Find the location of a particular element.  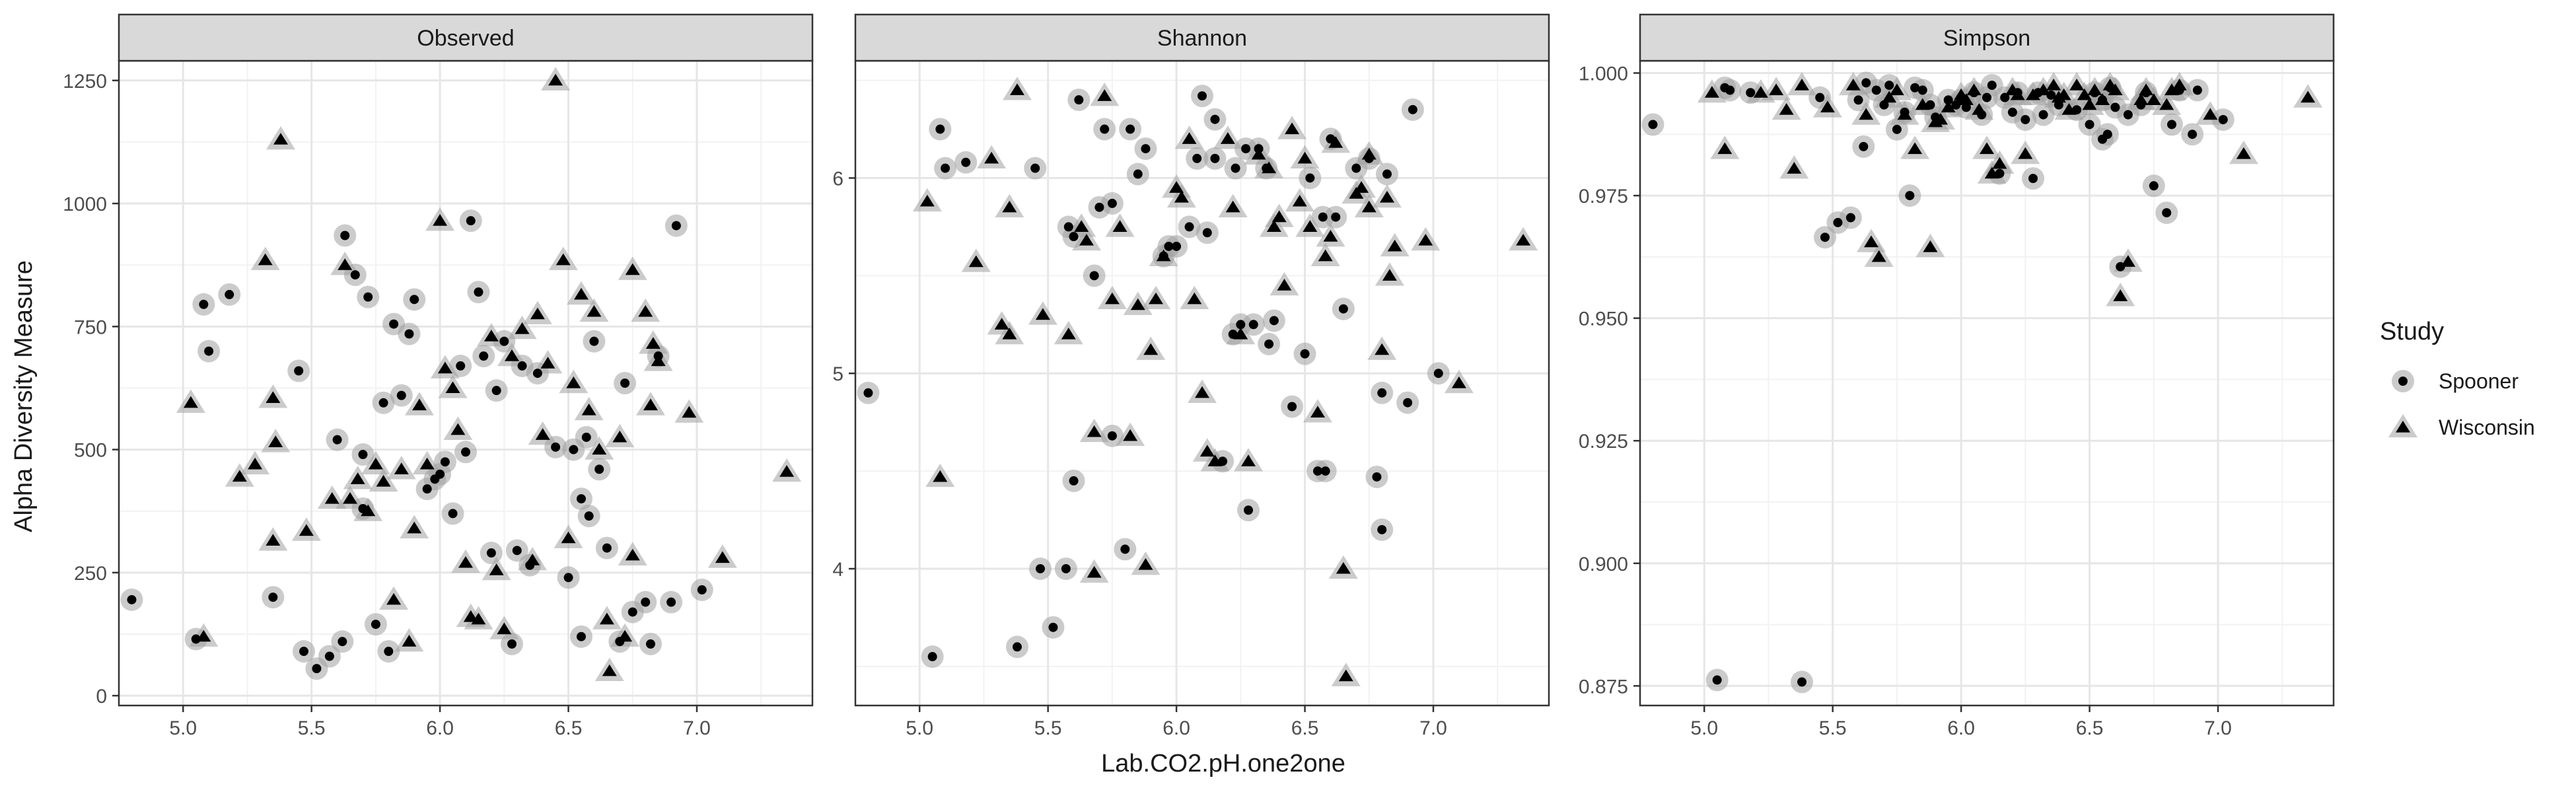

facet-strip is located at coordinates (1202, 37).